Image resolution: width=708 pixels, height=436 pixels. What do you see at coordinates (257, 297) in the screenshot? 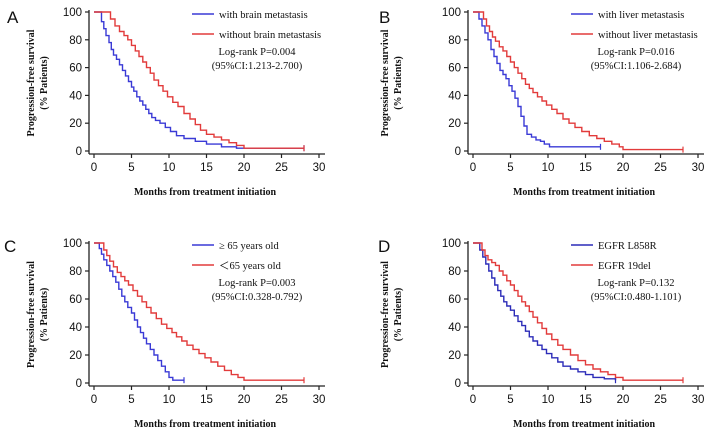
I see `hazard-ratio-ci: (95%CI:0.328-0.792)` at bounding box center [257, 297].